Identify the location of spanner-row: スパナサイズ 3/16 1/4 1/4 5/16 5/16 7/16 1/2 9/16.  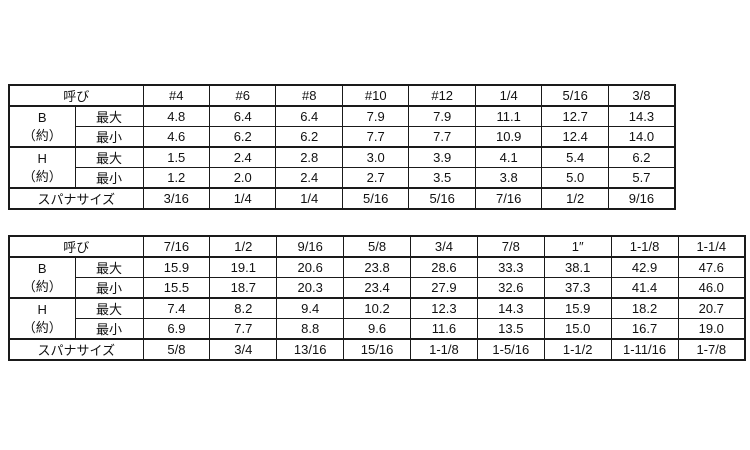
(342, 198).